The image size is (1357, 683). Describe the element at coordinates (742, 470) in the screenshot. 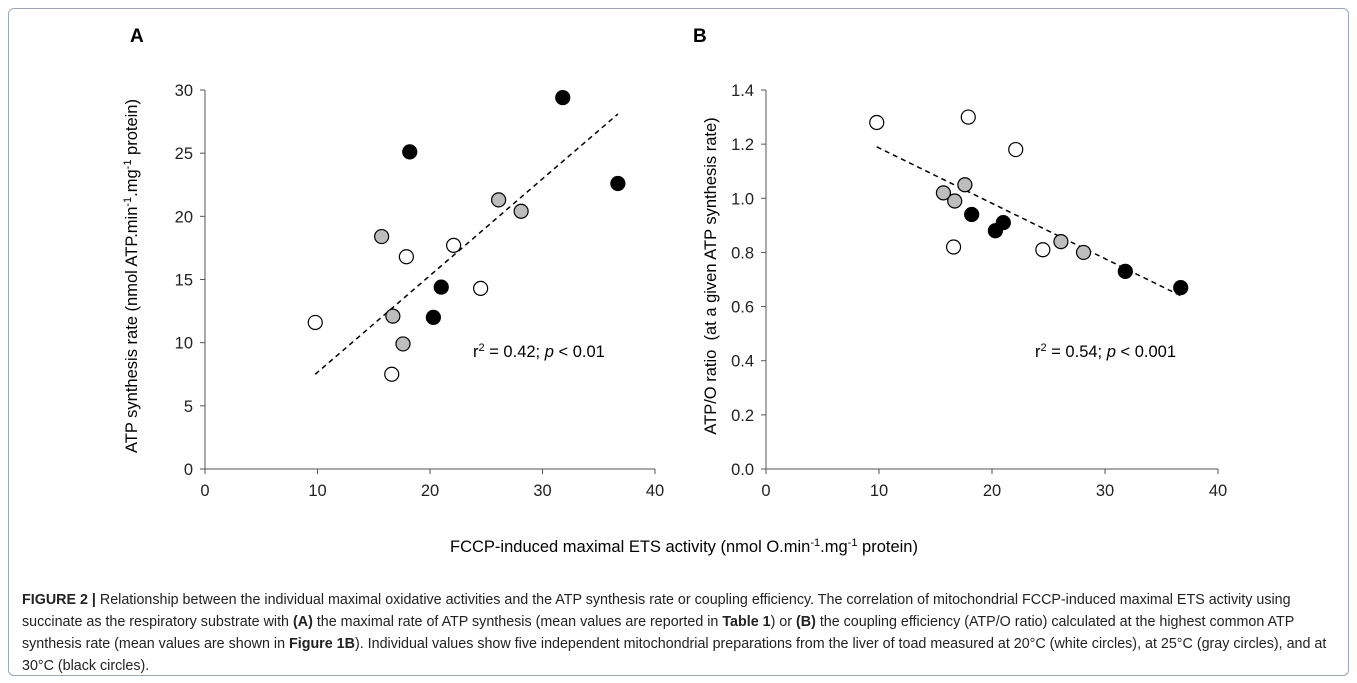

I see `panel-b-y-tick-label: 0.0` at that location.